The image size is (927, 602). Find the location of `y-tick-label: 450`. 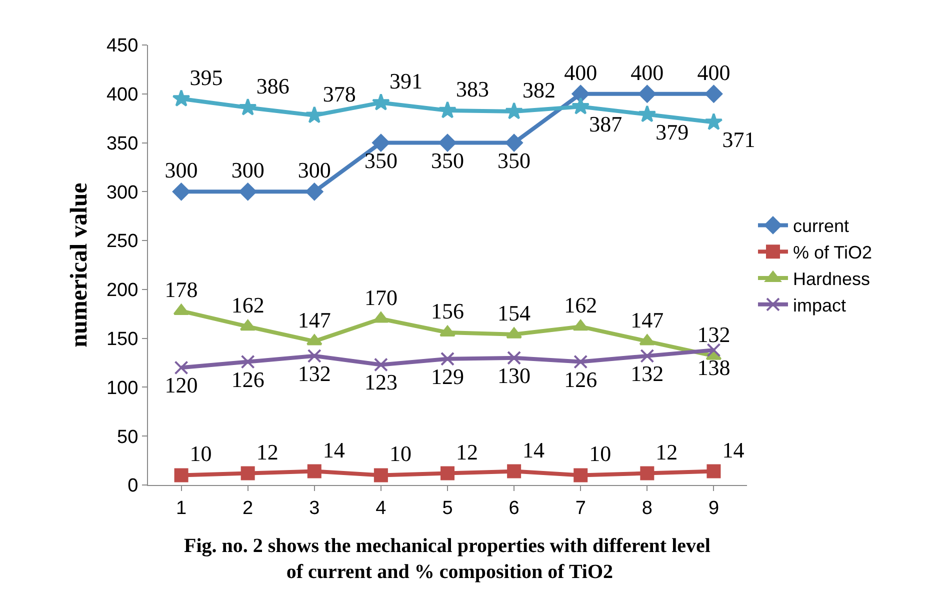

y-tick-label: 450 is located at coordinates (122, 46).